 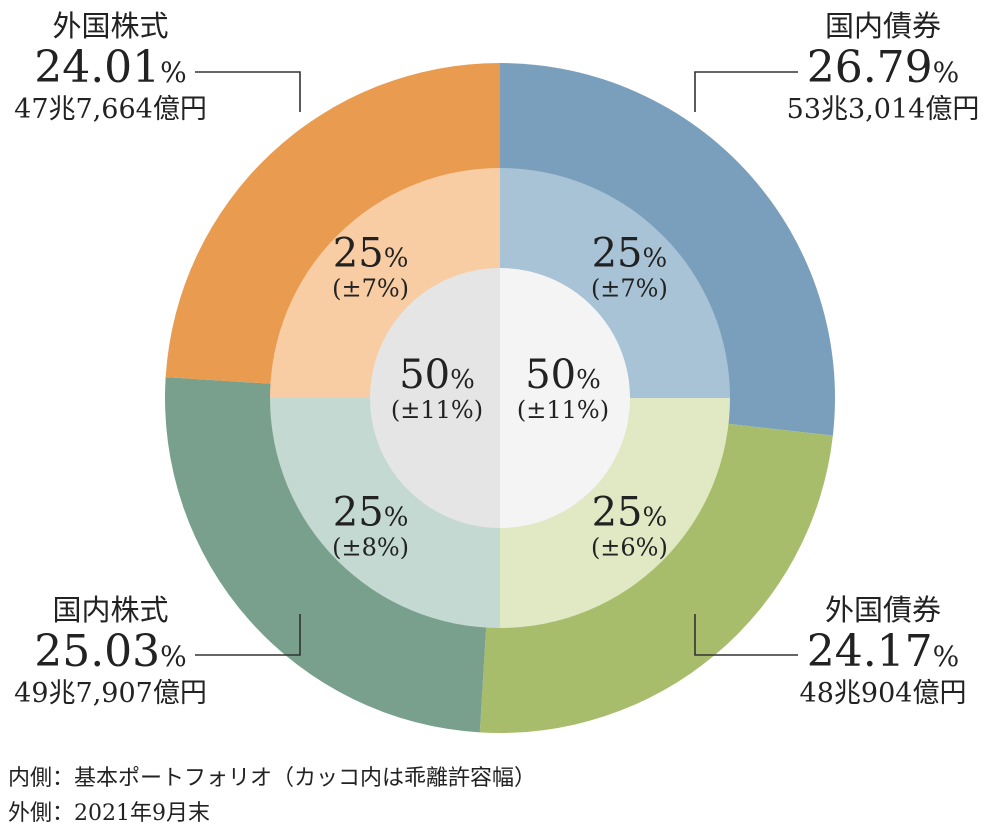 I want to click on label-foreign-bonds: 外国債券 24.17% 48兆904億円, so click(x=883, y=651).